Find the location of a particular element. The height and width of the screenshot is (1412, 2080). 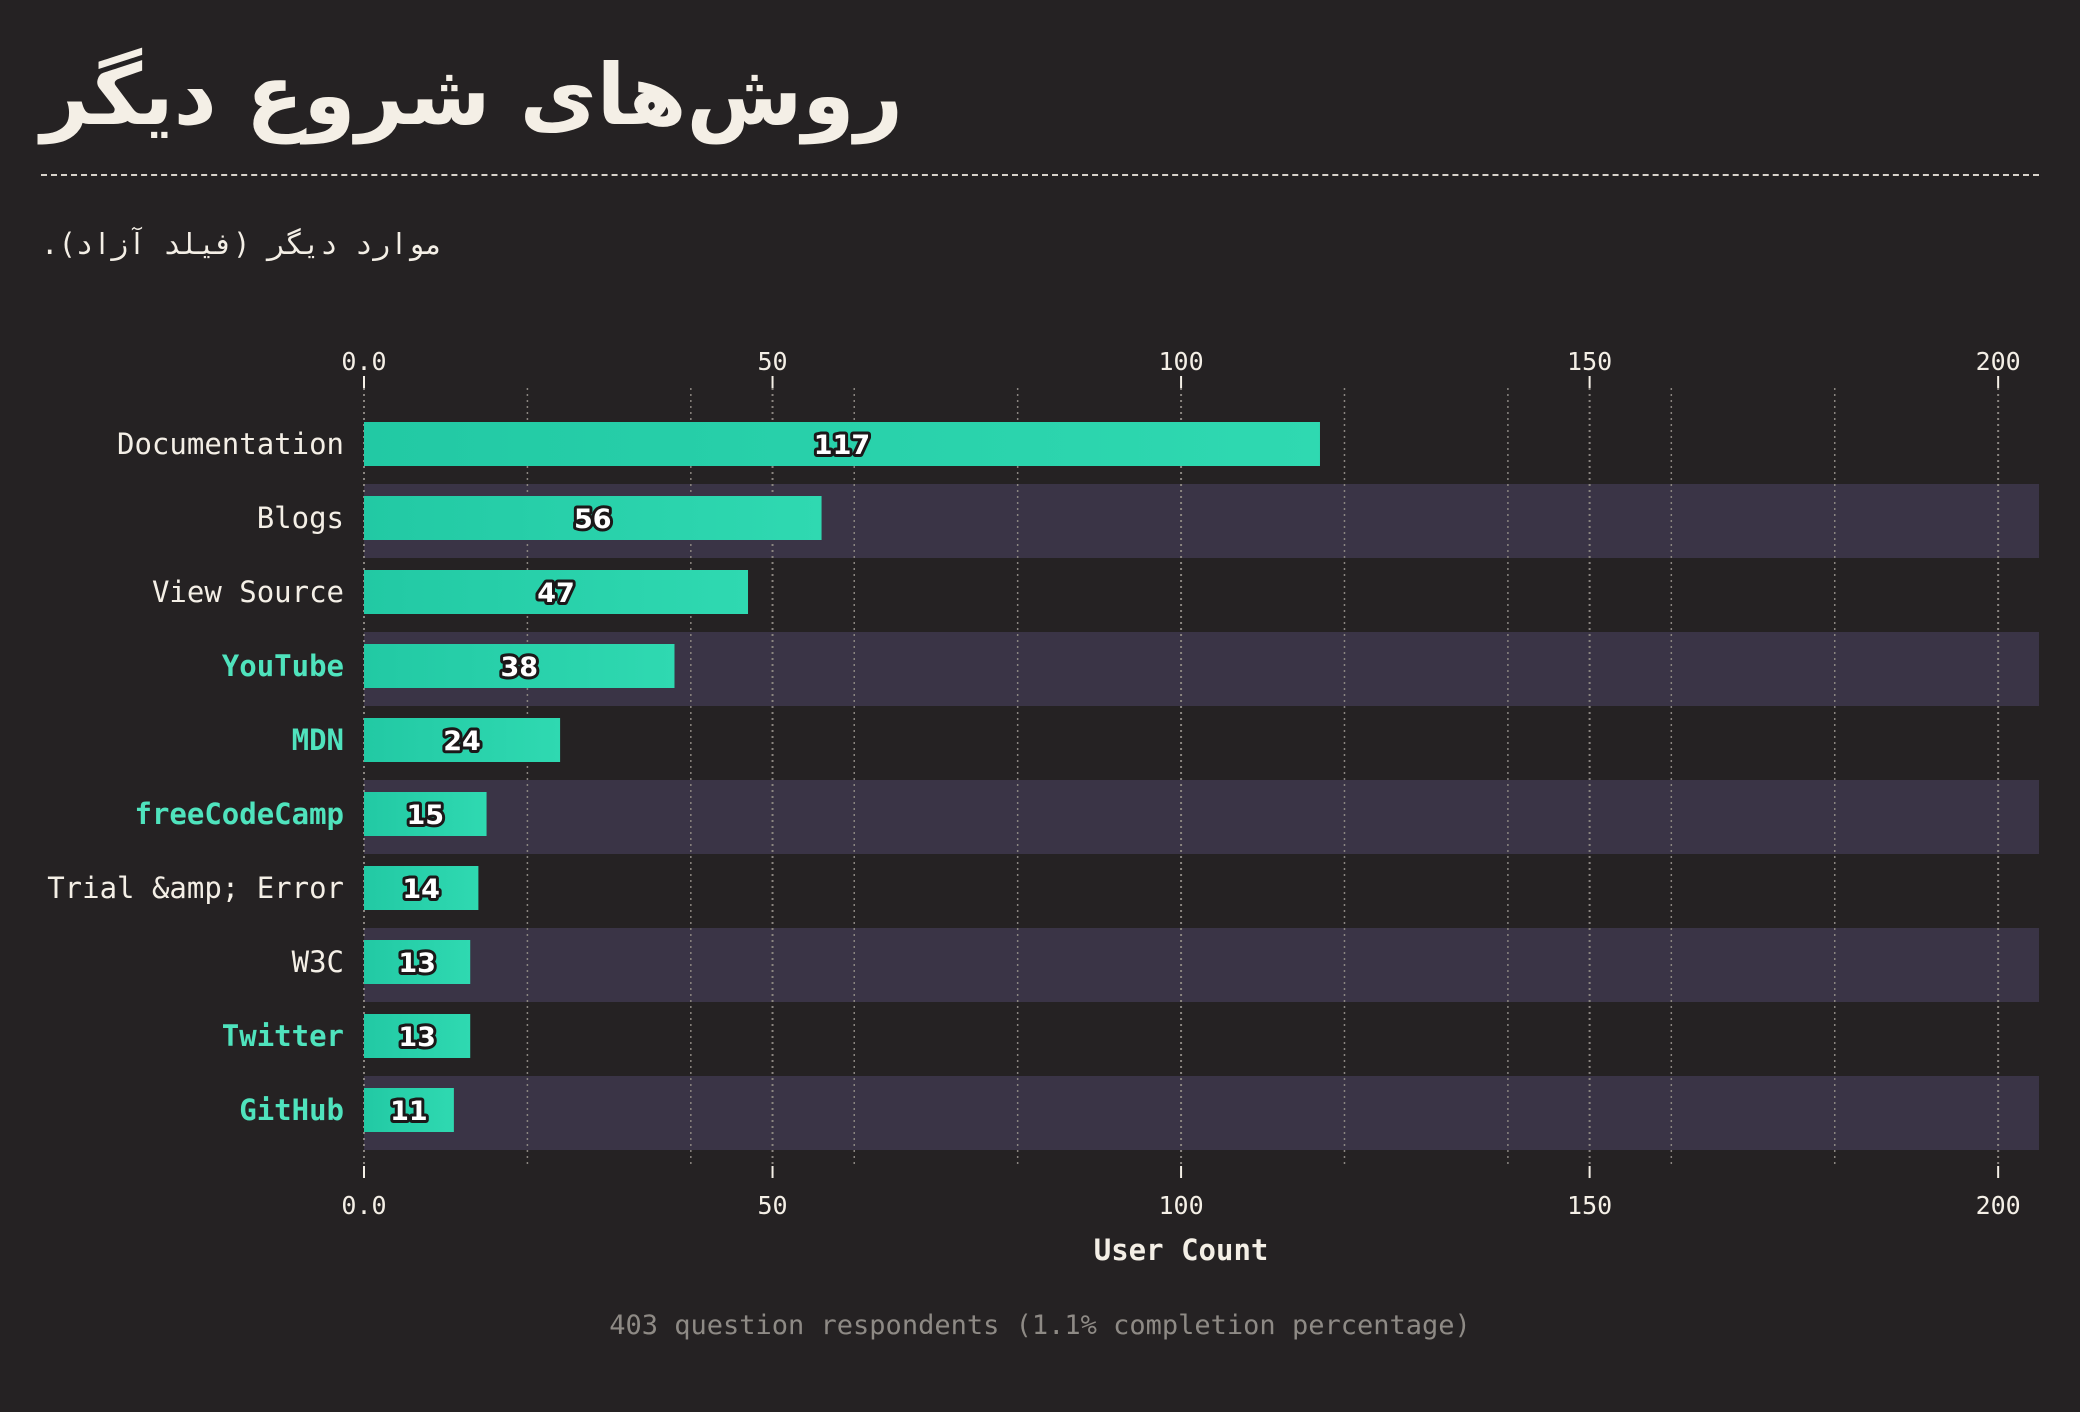

bar-value-label: 15 is located at coordinates (425, 815).